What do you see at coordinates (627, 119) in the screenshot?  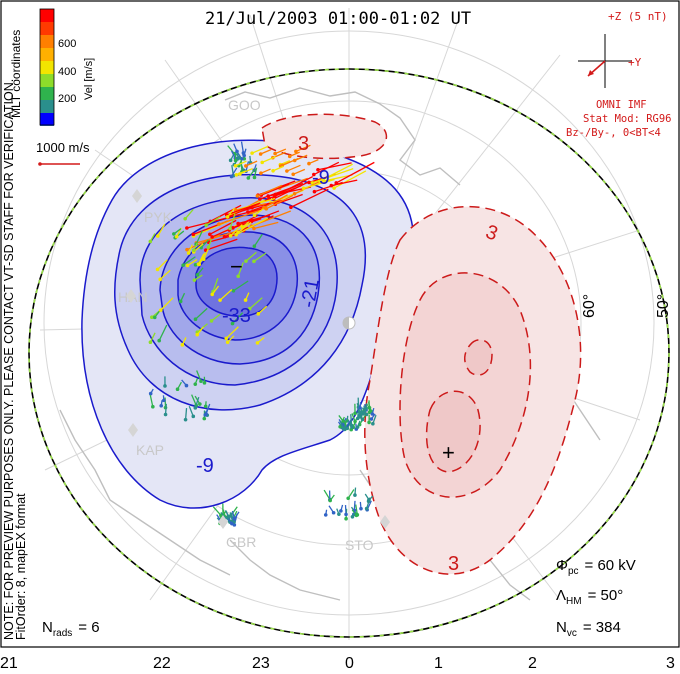 I see `imf-model: Stat Mod: RG96` at bounding box center [627, 119].